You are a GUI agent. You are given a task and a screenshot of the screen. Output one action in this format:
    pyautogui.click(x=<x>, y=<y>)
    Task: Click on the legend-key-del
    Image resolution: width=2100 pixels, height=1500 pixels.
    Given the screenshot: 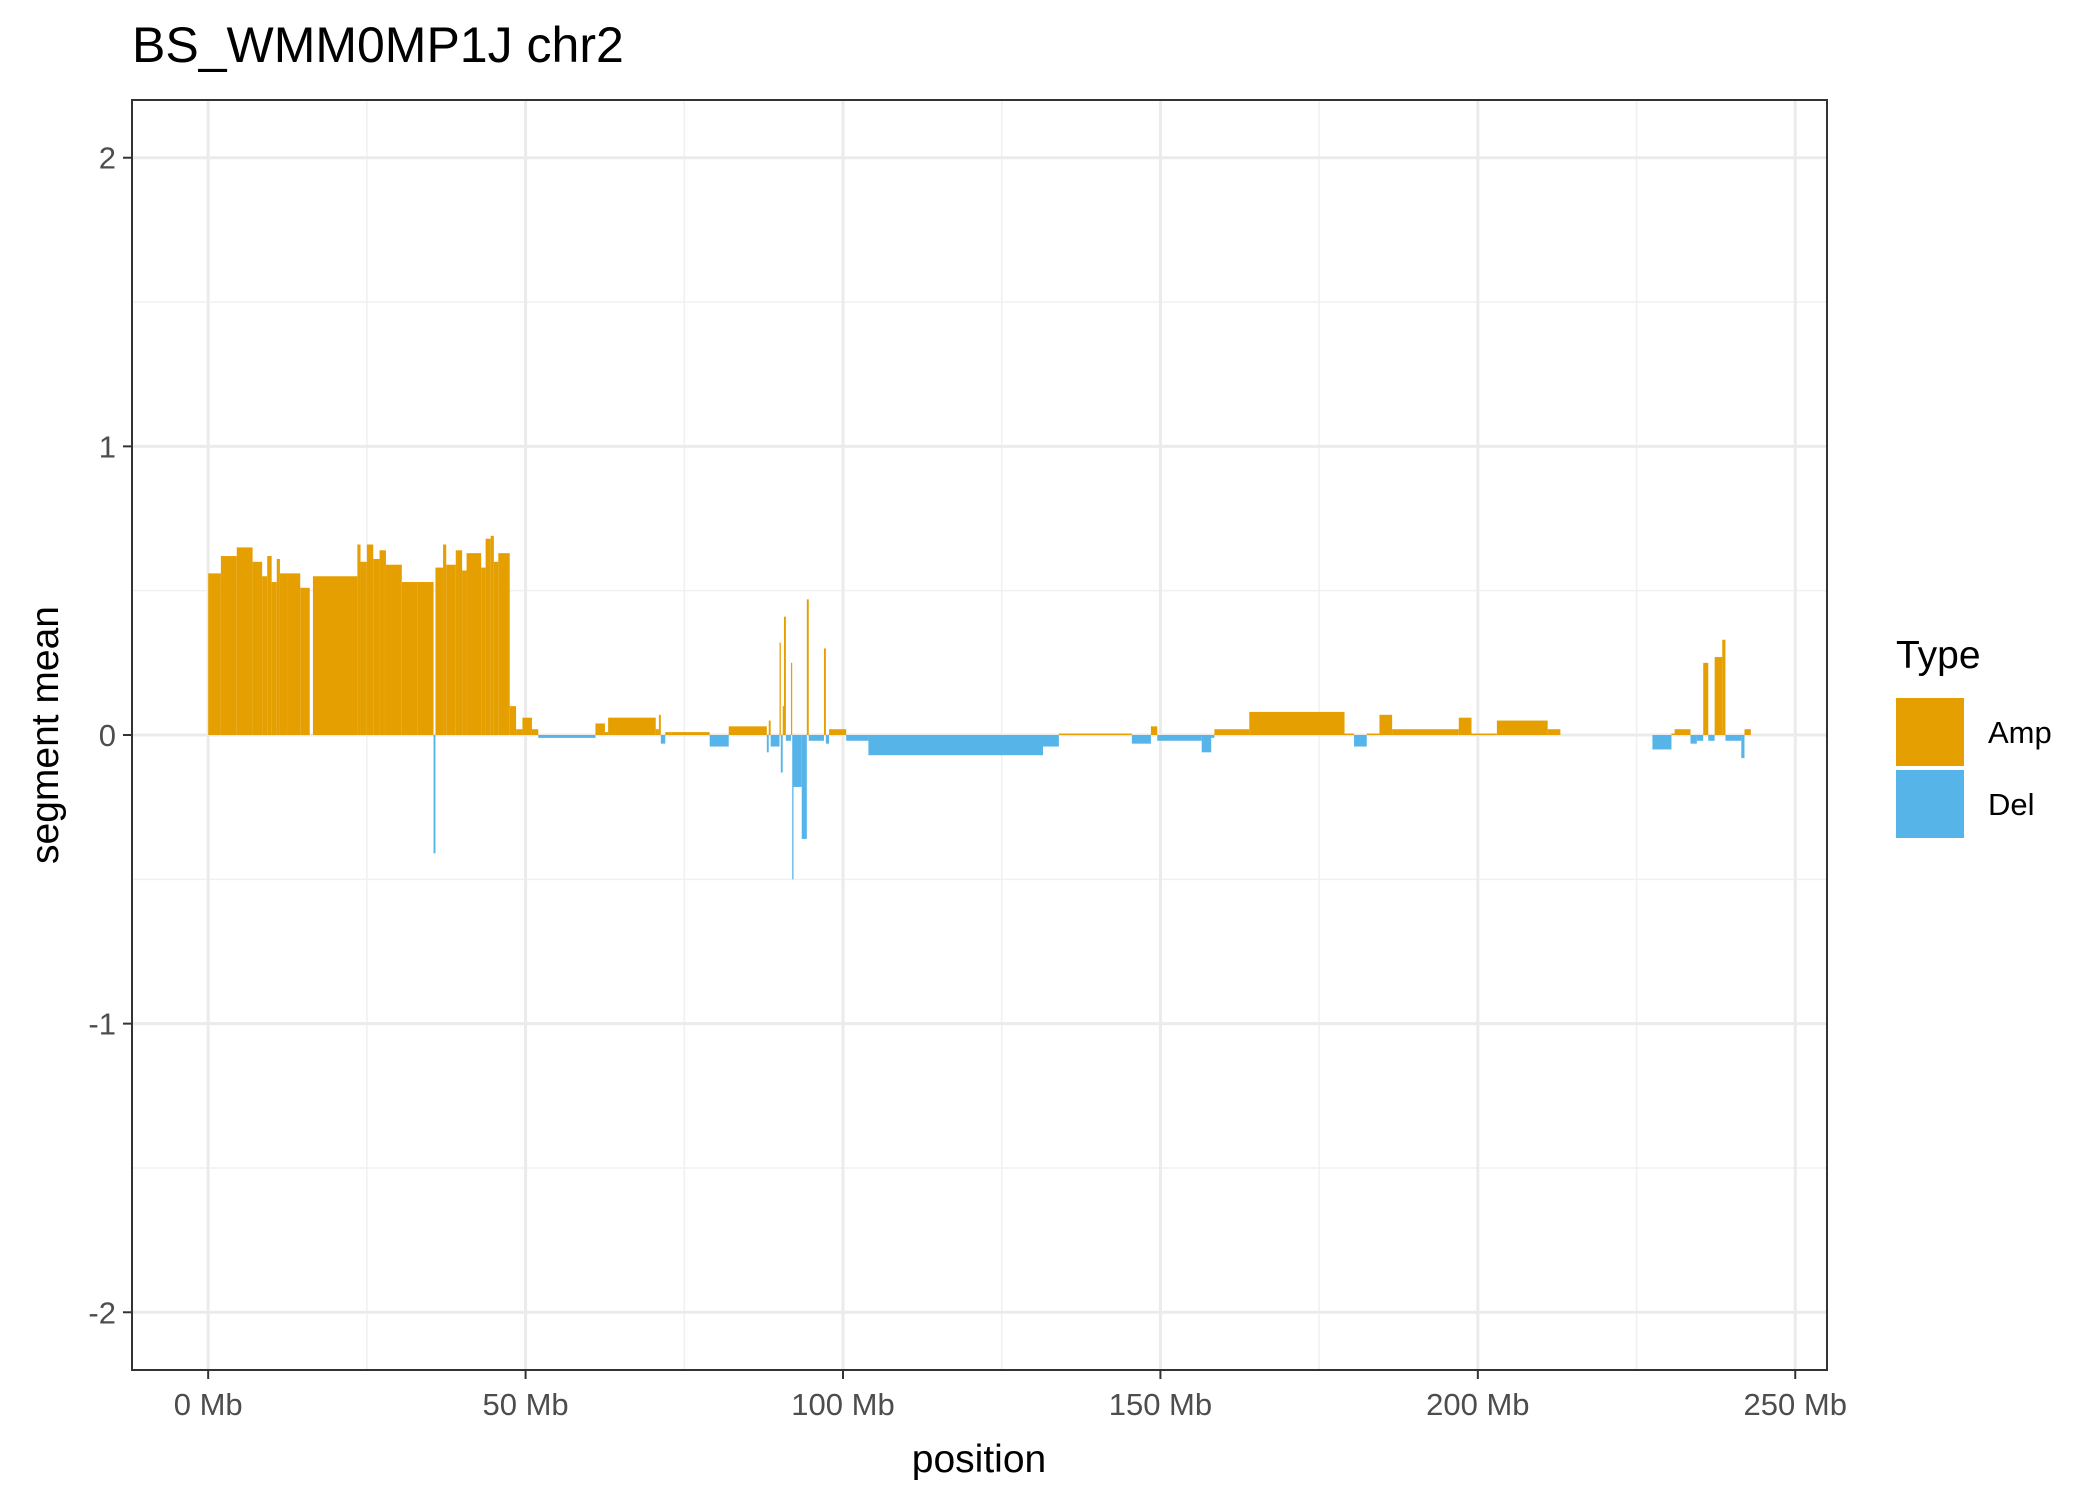 What is the action you would take?
    pyautogui.click(x=1930, y=804)
    